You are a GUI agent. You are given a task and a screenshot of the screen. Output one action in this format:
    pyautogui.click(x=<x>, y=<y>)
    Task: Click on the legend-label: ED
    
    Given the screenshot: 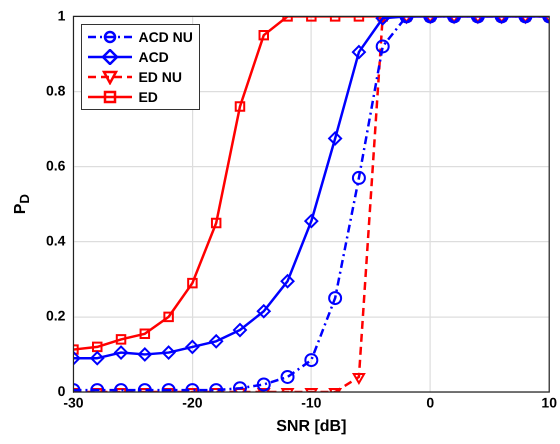 What is the action you would take?
    pyautogui.click(x=148, y=97)
    